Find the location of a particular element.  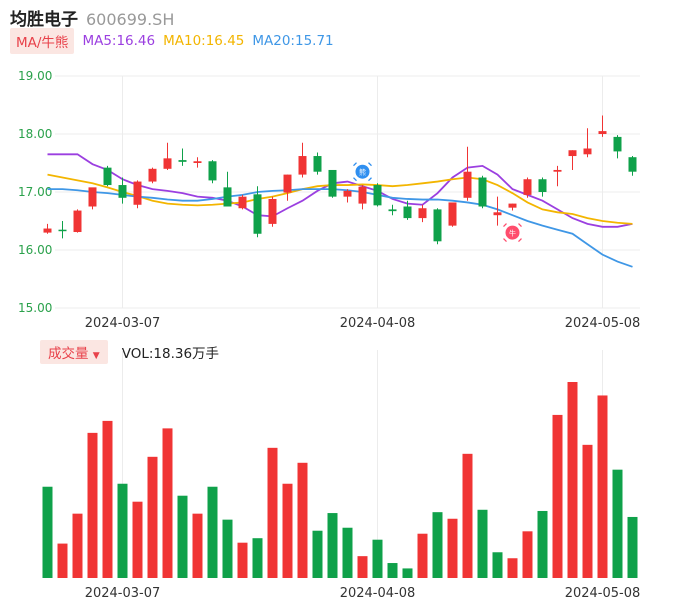

dropdown-caret-icon: ▼ is located at coordinates (96, 356).